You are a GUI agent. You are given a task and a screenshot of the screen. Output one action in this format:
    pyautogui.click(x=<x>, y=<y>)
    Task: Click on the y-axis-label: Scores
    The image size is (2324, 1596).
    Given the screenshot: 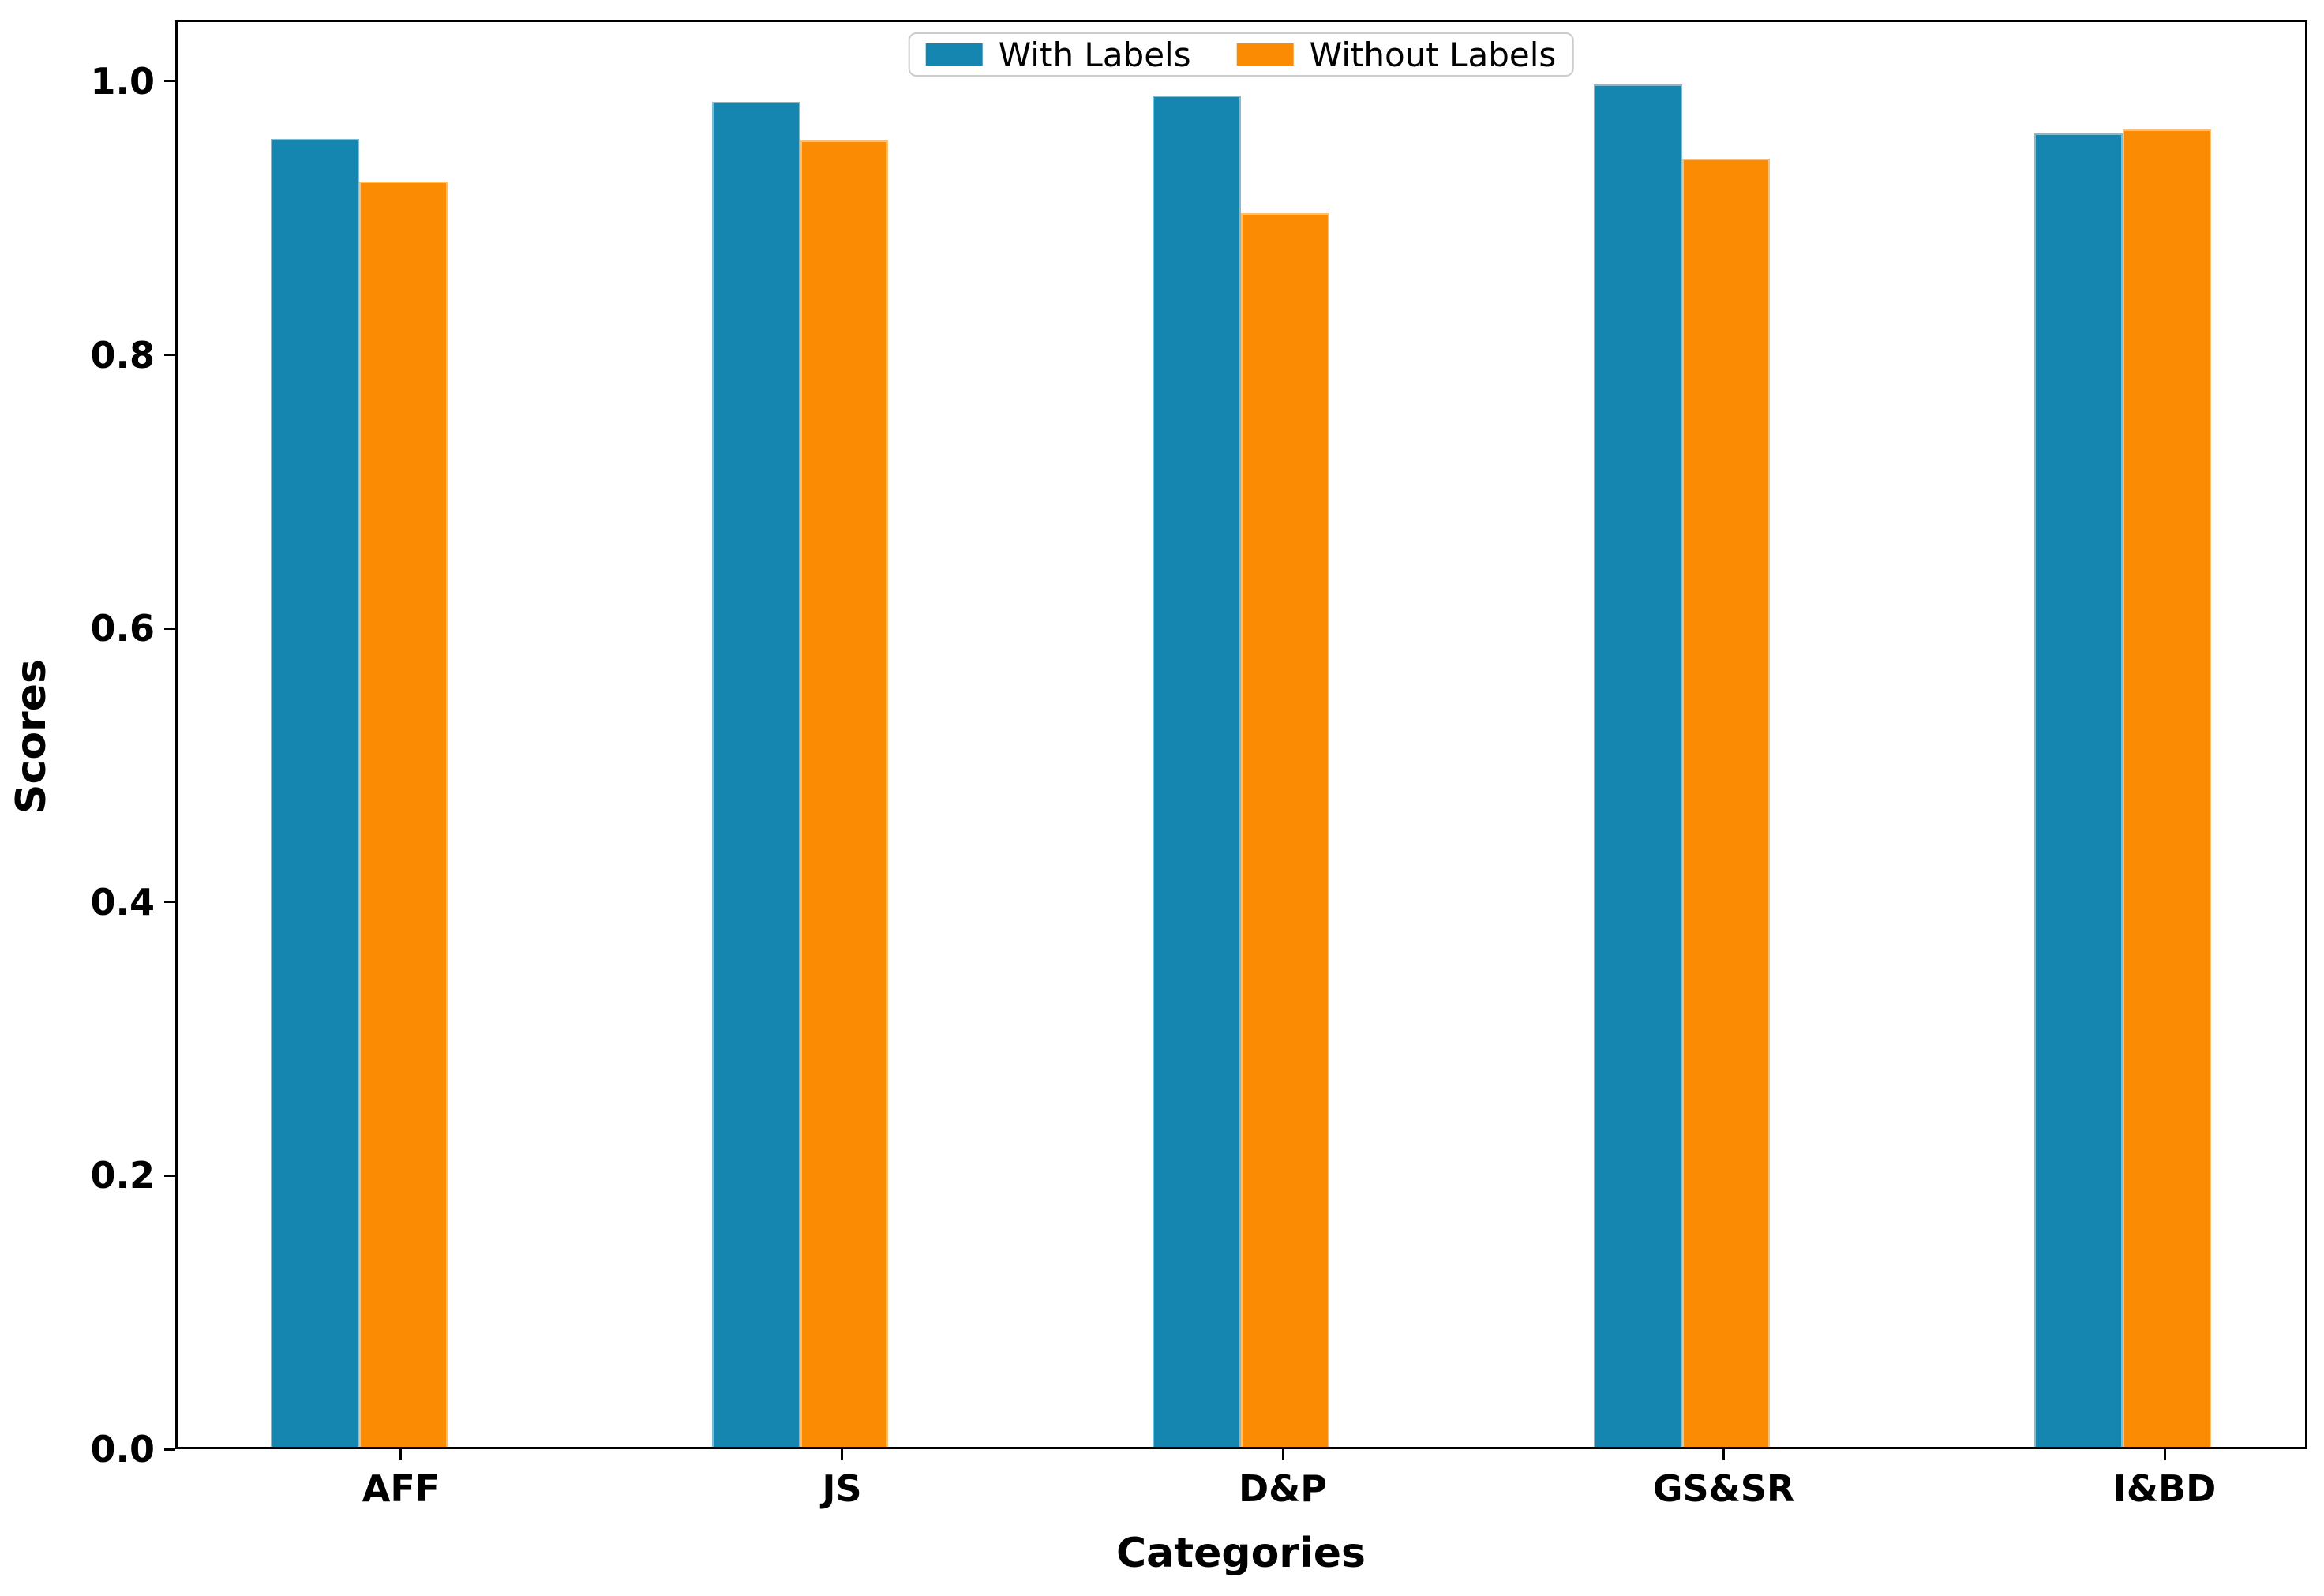 What is the action you would take?
    pyautogui.click(x=31, y=737)
    